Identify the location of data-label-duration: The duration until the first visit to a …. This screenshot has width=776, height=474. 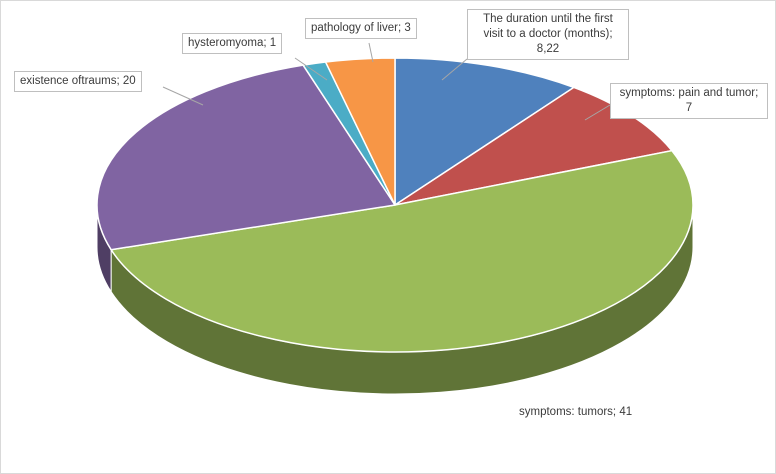
(548, 34).